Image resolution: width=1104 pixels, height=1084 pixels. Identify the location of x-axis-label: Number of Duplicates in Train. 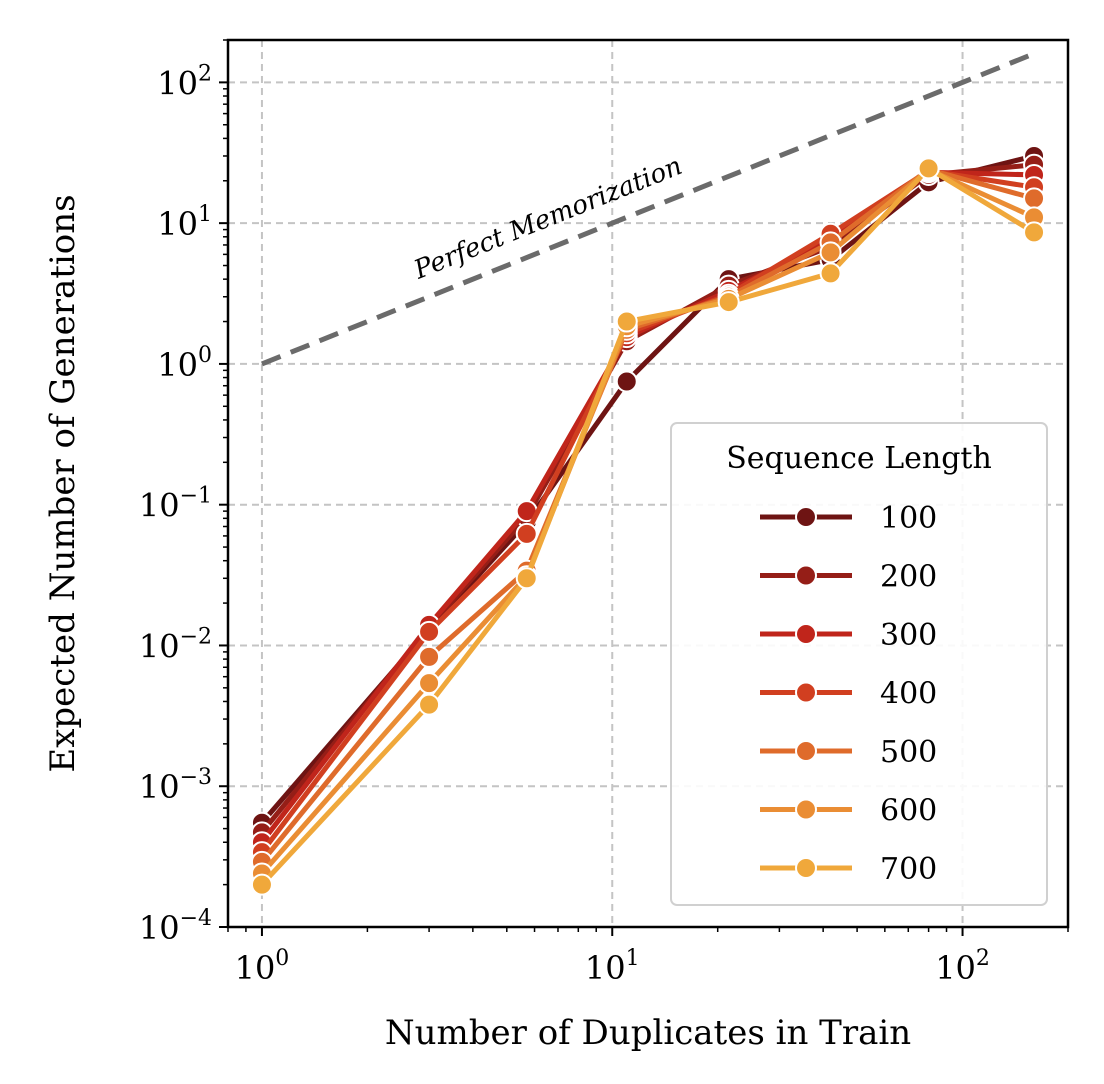
(648, 1033).